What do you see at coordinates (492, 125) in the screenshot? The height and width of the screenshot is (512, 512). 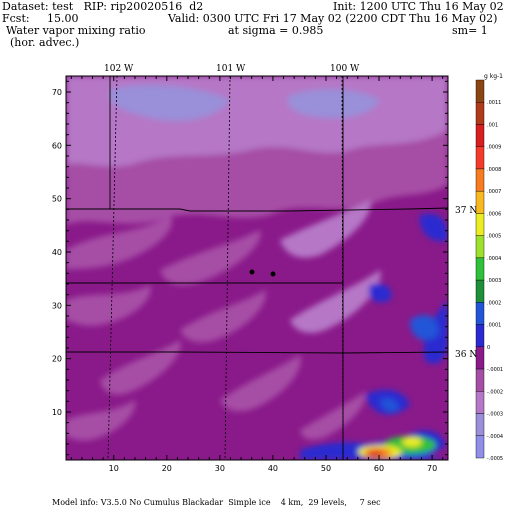 I see `colorbar-label: .001` at bounding box center [492, 125].